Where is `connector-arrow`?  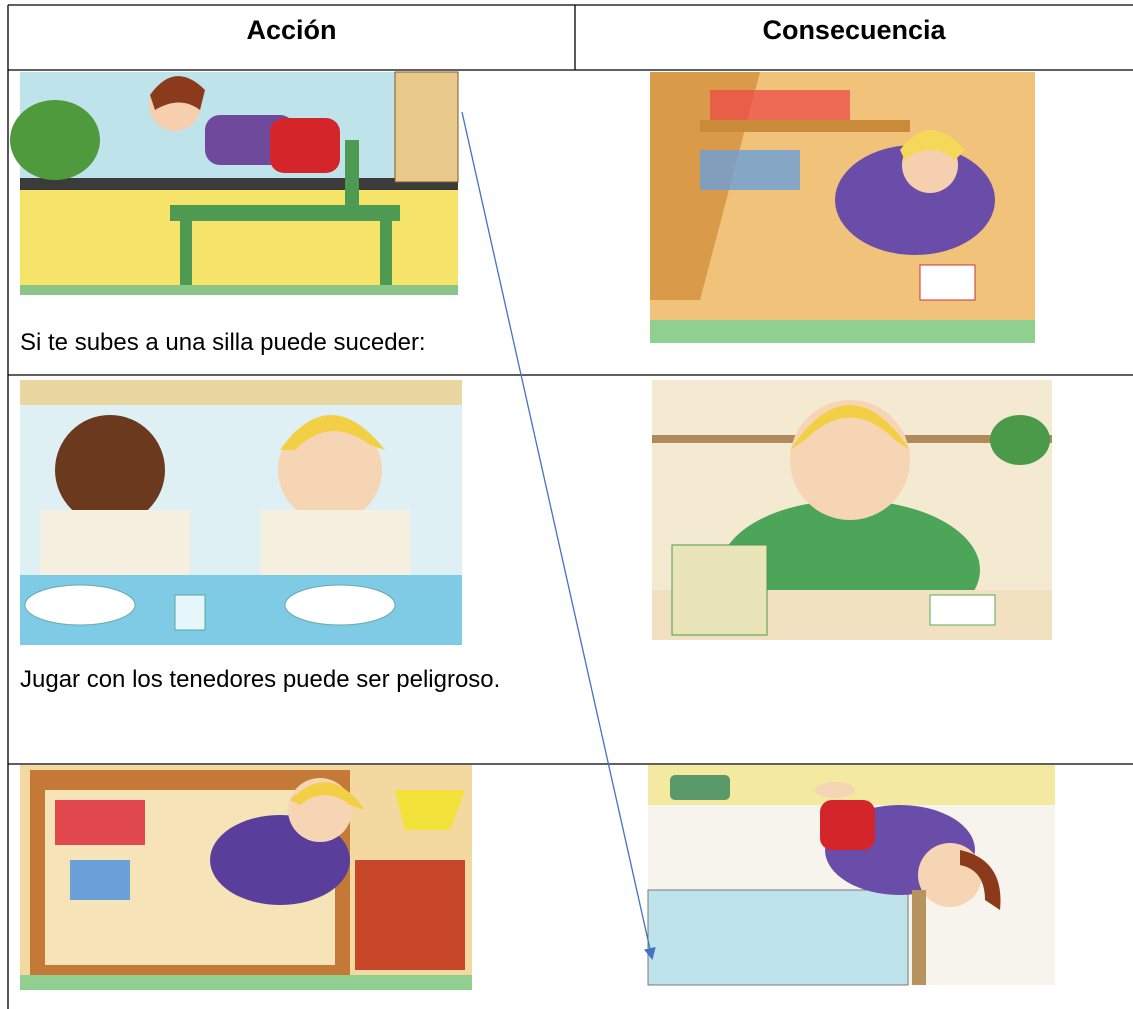 connector-arrow is located at coordinates (558, 535).